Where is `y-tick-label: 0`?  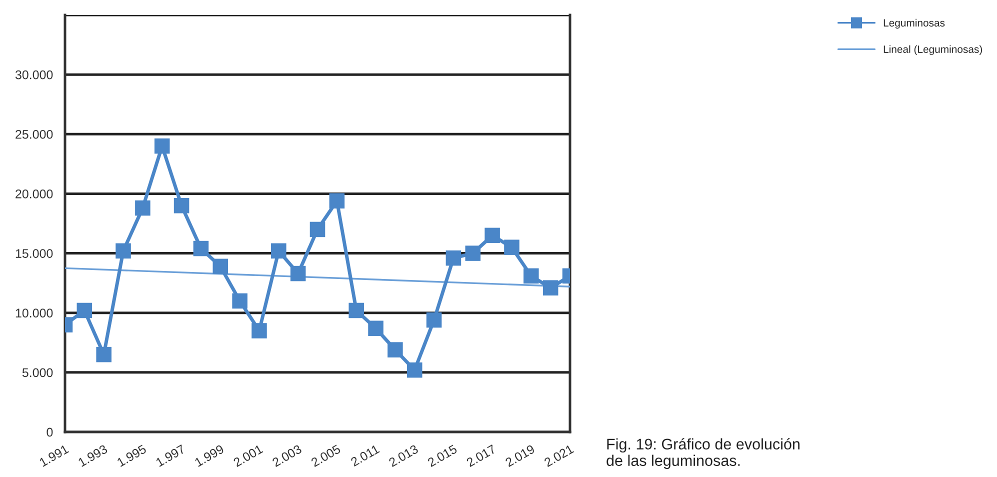 y-tick-label: 0 is located at coordinates (49, 432).